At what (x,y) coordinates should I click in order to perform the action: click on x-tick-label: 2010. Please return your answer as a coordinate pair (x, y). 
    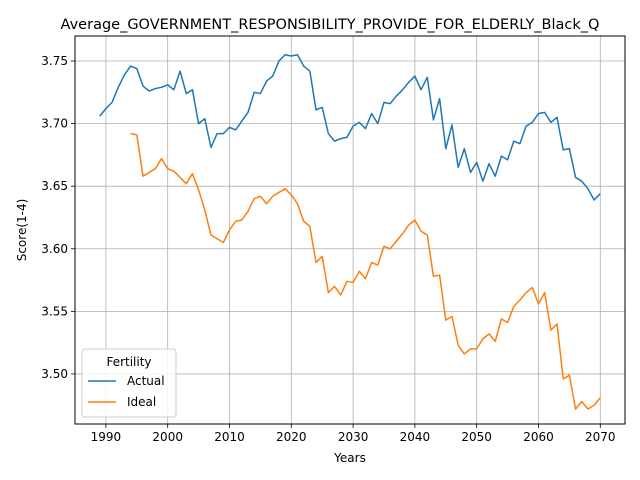
    Looking at the image, I should click on (229, 437).